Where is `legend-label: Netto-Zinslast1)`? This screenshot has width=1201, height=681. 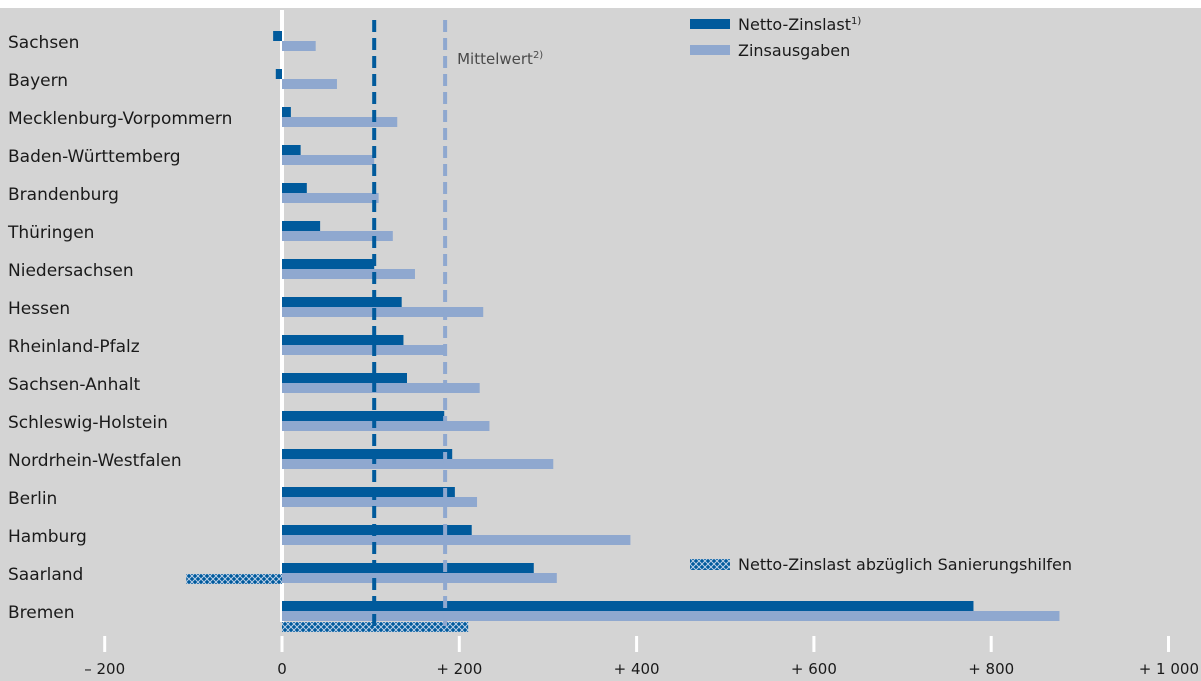
legend-label: Netto-Zinslast1) is located at coordinates (799, 24).